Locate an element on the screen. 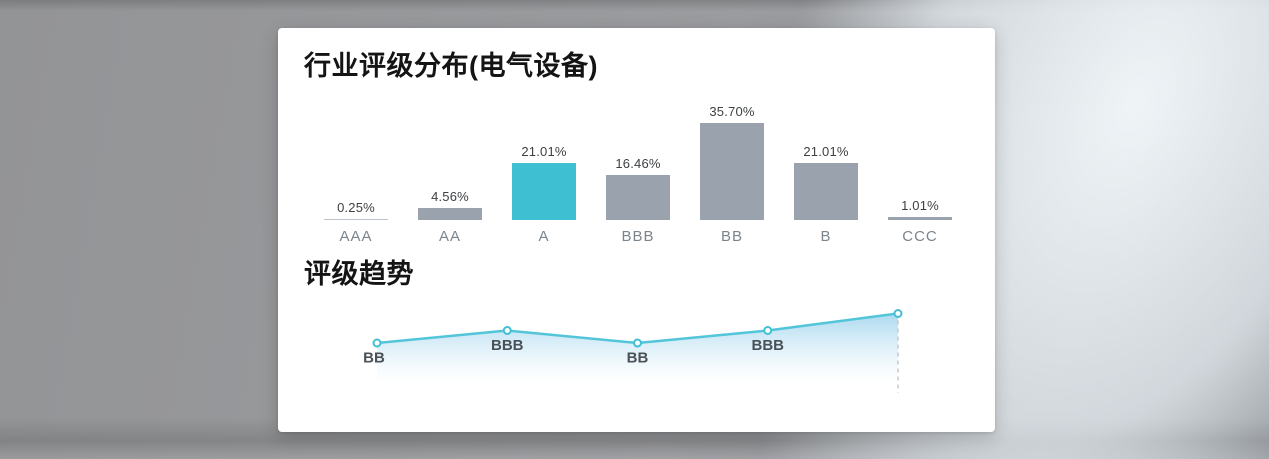 This screenshot has height=459, width=1269. bar-column-CCC: 1.01% CCC is located at coordinates (920, 170).